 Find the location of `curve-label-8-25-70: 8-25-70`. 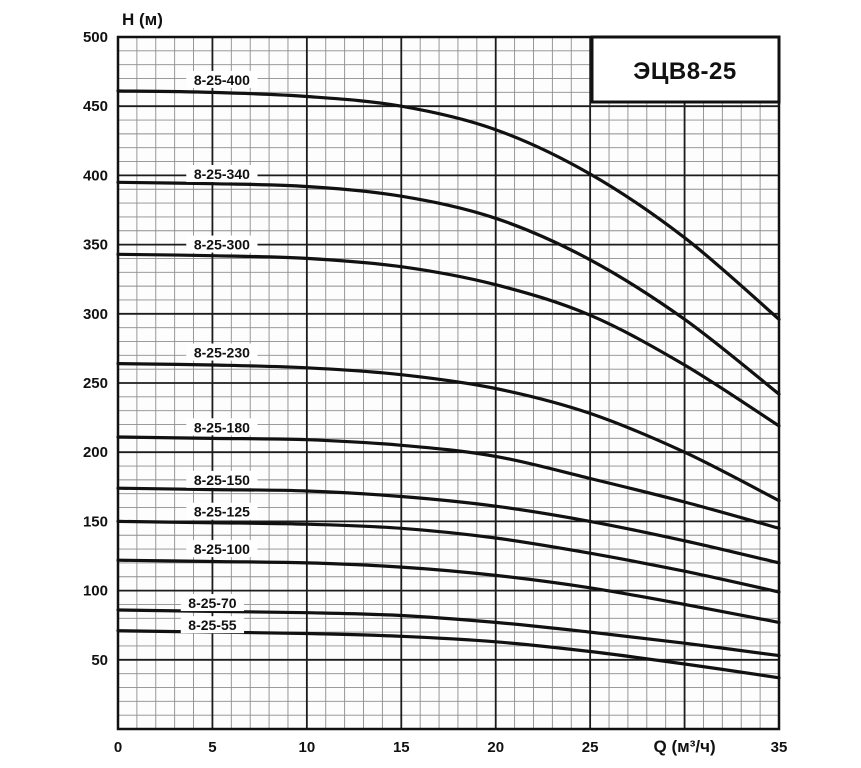

curve-label-8-25-70: 8-25-70 is located at coordinates (212, 603).